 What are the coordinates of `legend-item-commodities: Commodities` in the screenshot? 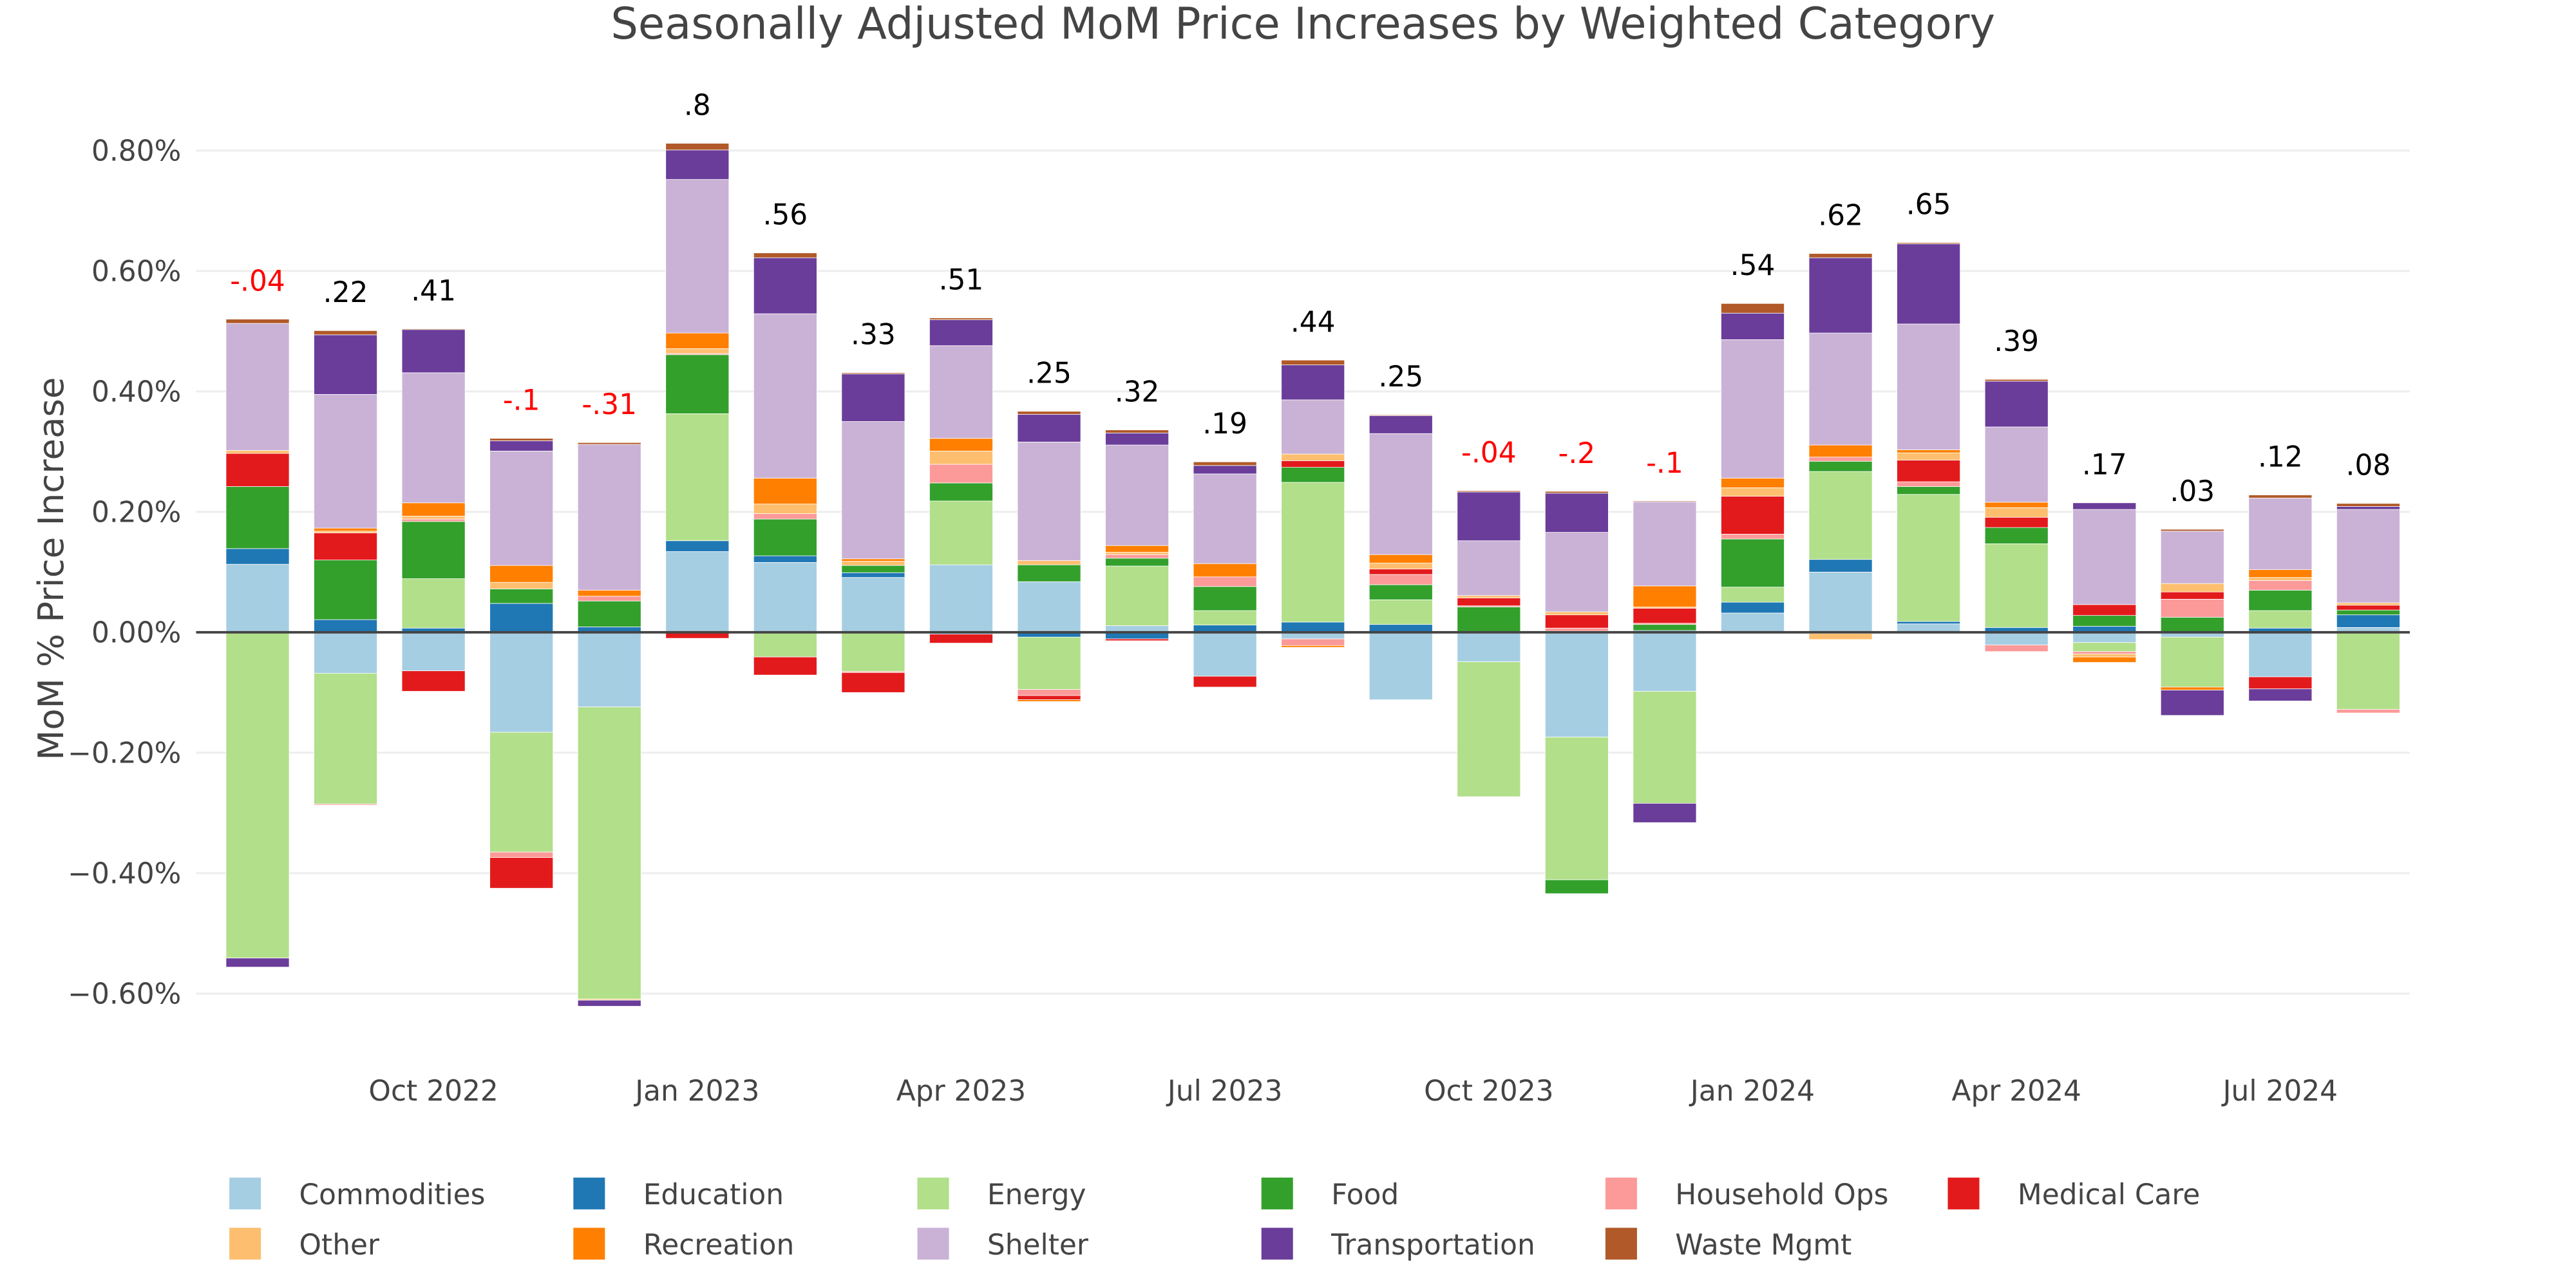 It's located at (357, 1194).